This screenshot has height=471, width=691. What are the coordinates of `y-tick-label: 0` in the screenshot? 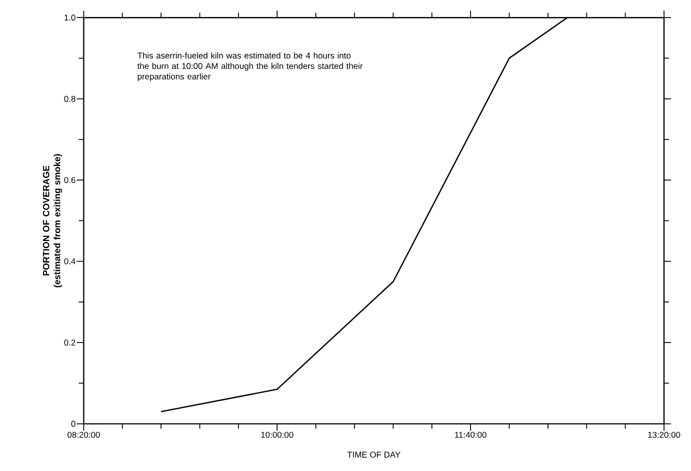 It's located at (73, 423).